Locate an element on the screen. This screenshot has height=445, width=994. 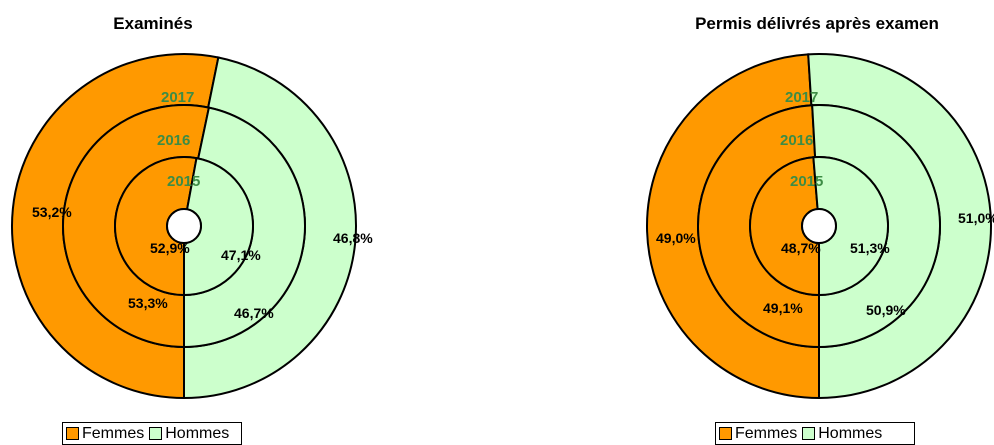
value-label-hommes-2017: 46,8% is located at coordinates (353, 238).